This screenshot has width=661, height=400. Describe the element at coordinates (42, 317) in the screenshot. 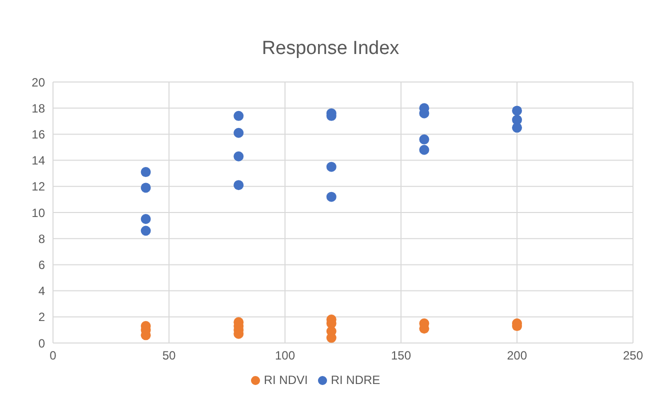

I see `y-tick-label: 2` at that location.